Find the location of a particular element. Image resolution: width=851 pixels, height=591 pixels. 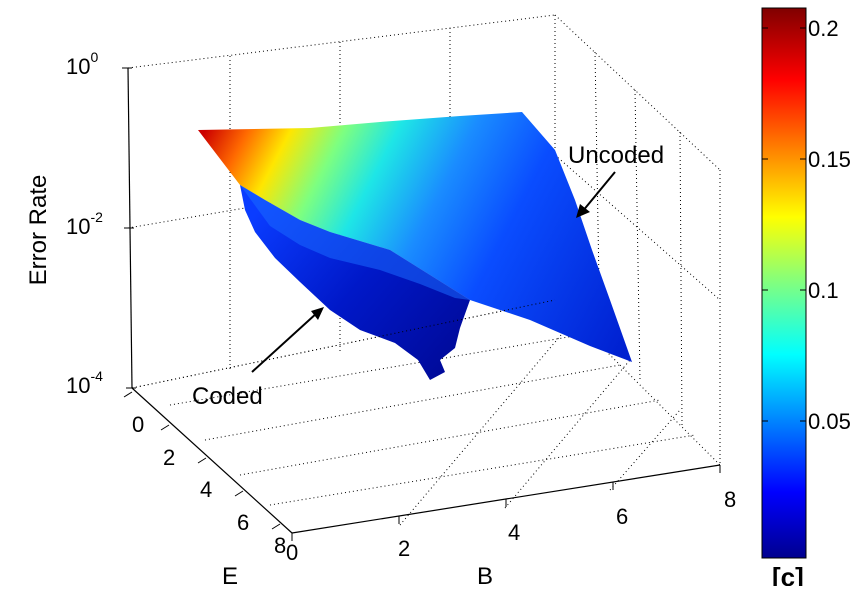

z-axis: 10⁰ 10⁻² 10⁻⁴ Error Rate is located at coordinates (80, 223).